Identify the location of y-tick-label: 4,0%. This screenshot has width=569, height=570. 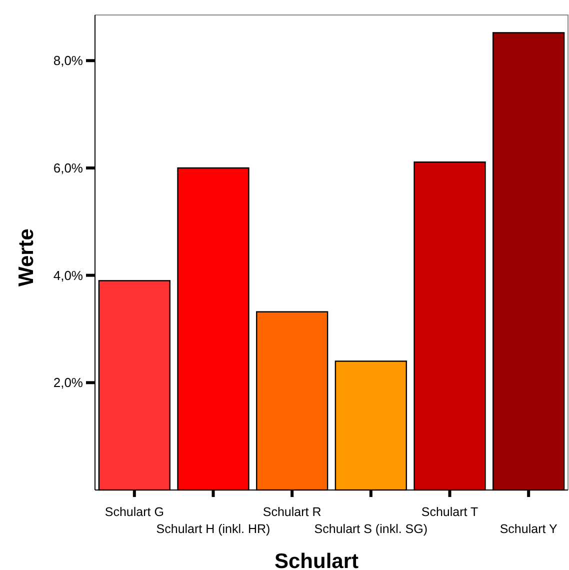
(68, 275).